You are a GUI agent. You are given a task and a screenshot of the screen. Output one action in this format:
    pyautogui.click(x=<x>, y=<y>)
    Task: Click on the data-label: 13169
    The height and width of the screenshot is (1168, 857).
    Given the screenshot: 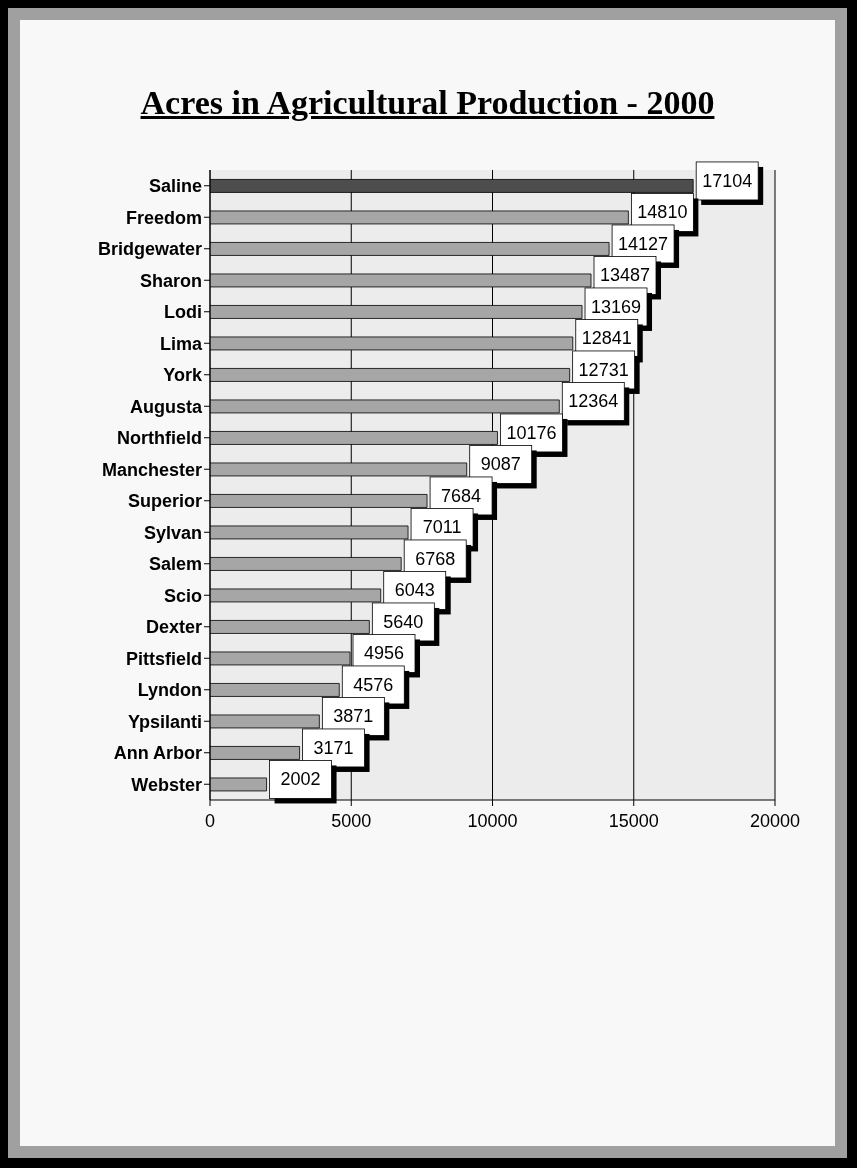 What is the action you would take?
    pyautogui.click(x=616, y=306)
    